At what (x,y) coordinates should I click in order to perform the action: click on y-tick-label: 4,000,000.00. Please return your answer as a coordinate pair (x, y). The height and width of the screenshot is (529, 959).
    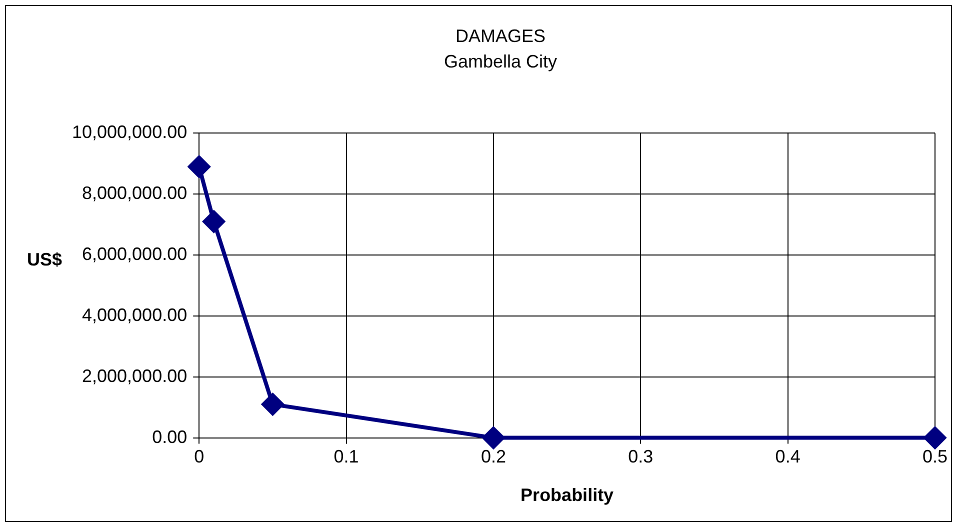
    Looking at the image, I should click on (135, 314).